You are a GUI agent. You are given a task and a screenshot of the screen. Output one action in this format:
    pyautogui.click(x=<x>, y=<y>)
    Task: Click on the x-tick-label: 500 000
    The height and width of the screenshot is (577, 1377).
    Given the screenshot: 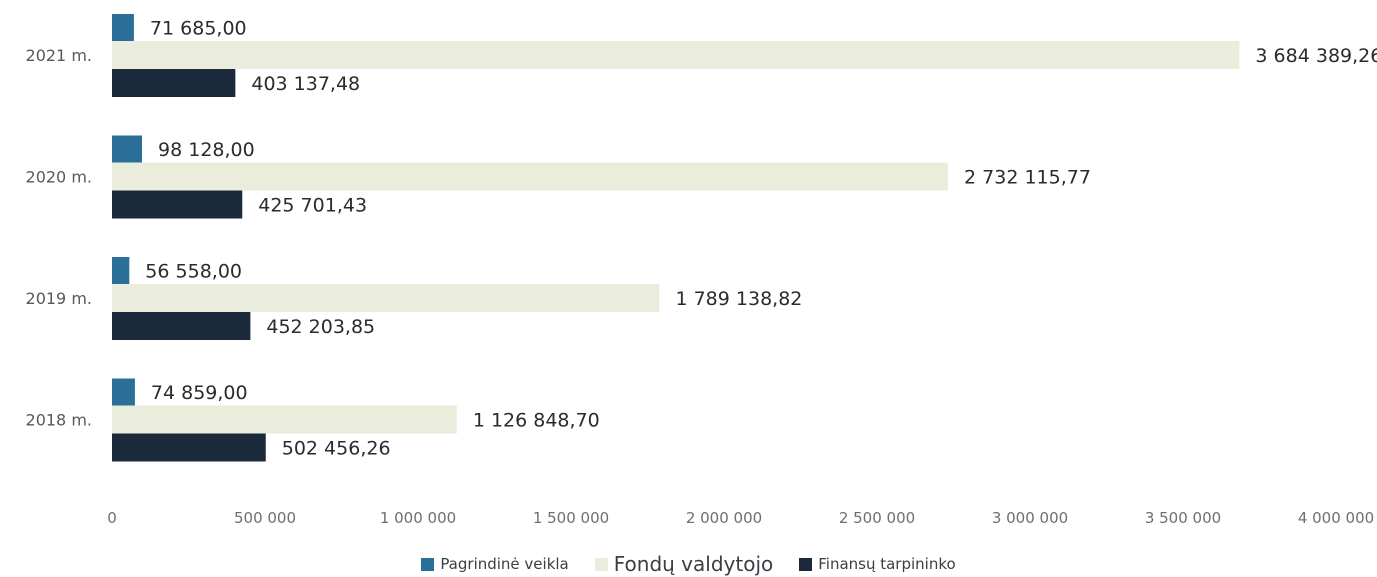 What is the action you would take?
    pyautogui.click(x=265, y=518)
    